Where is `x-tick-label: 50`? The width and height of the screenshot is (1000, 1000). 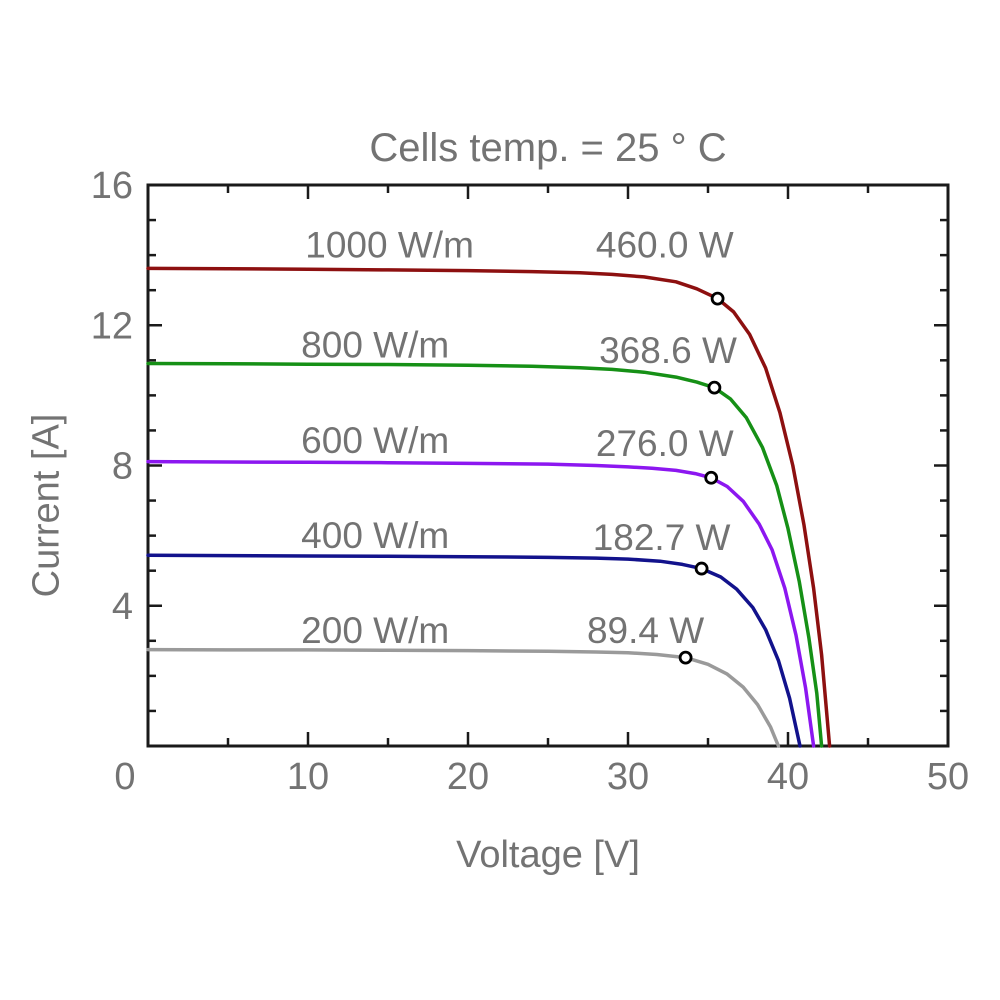 x-tick-label: 50 is located at coordinates (948, 777).